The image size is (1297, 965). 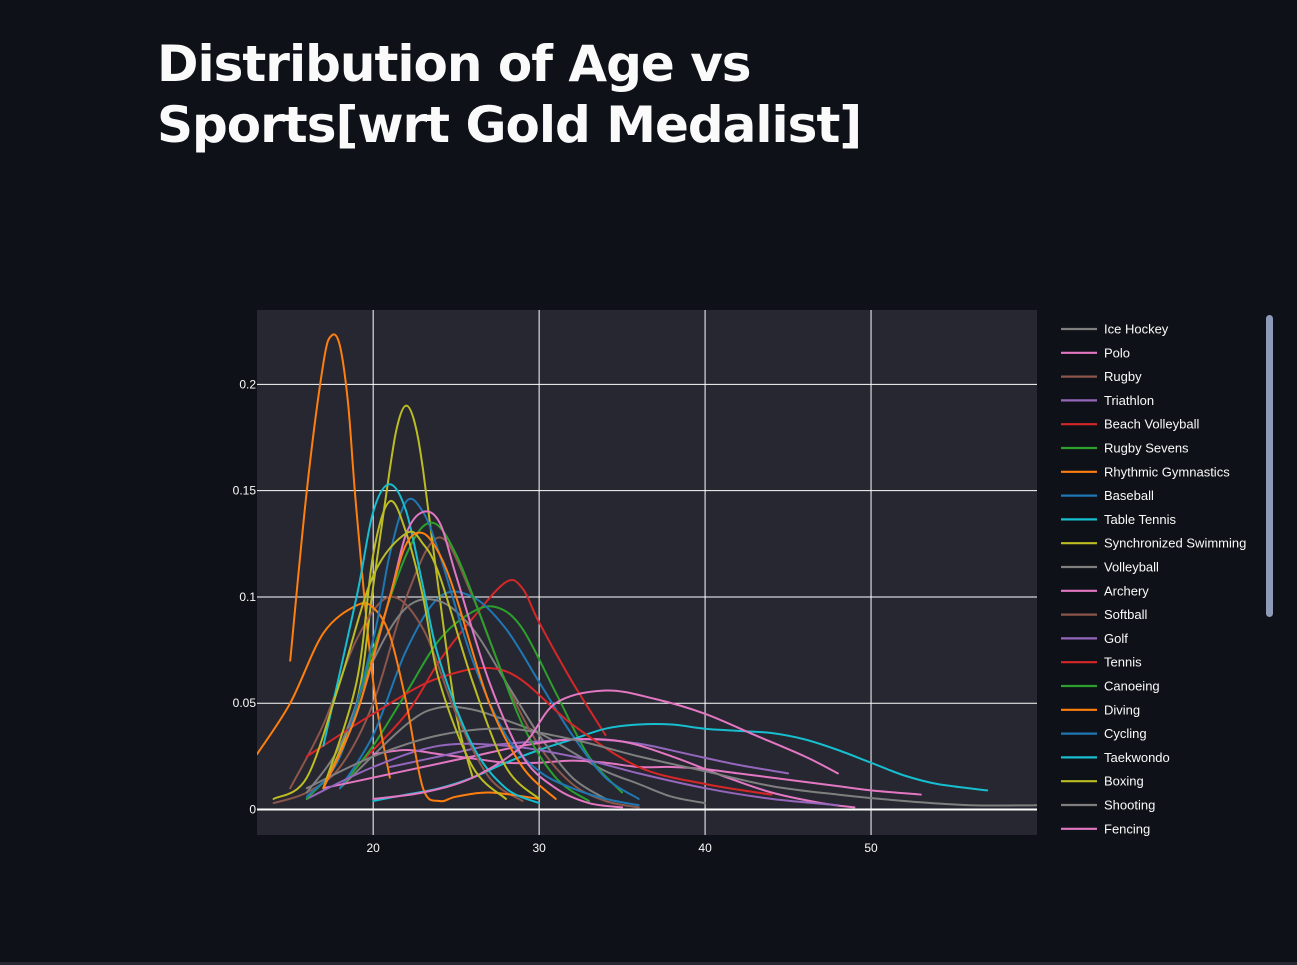 What do you see at coordinates (340, 556) in the screenshot?
I see `series-line-rhythmic-gymnastics` at bounding box center [340, 556].